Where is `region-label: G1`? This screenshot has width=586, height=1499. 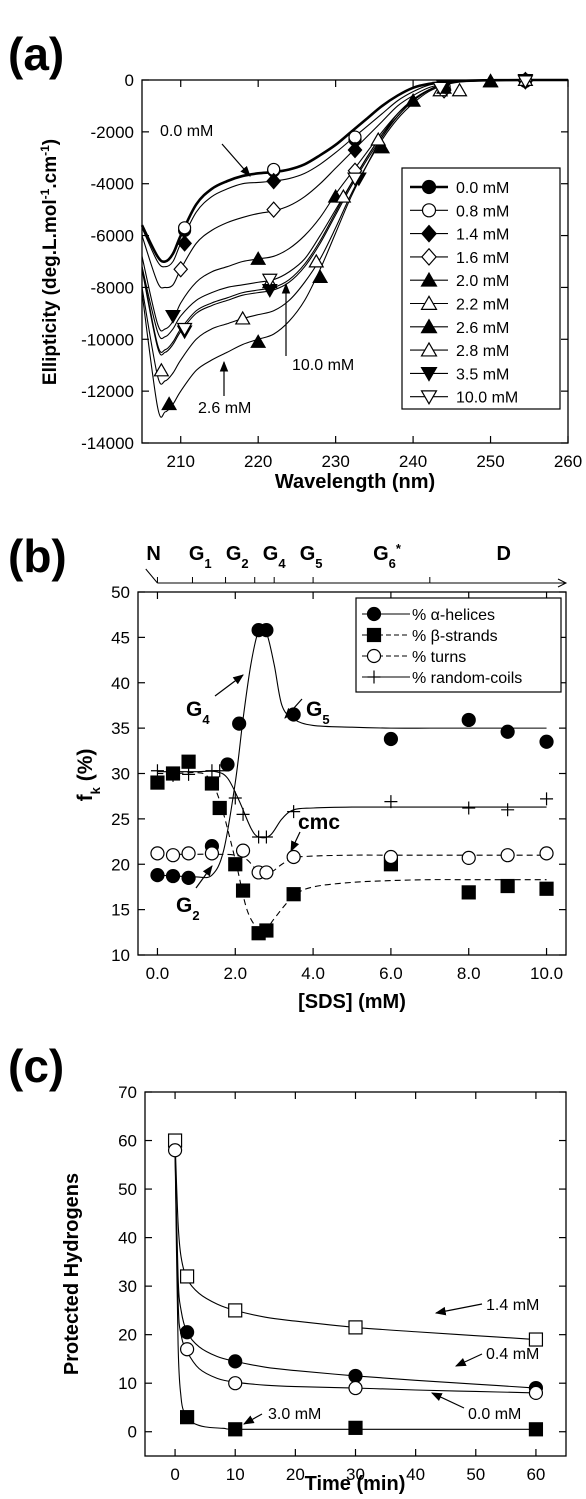 region-label: G1 is located at coordinates (200, 557).